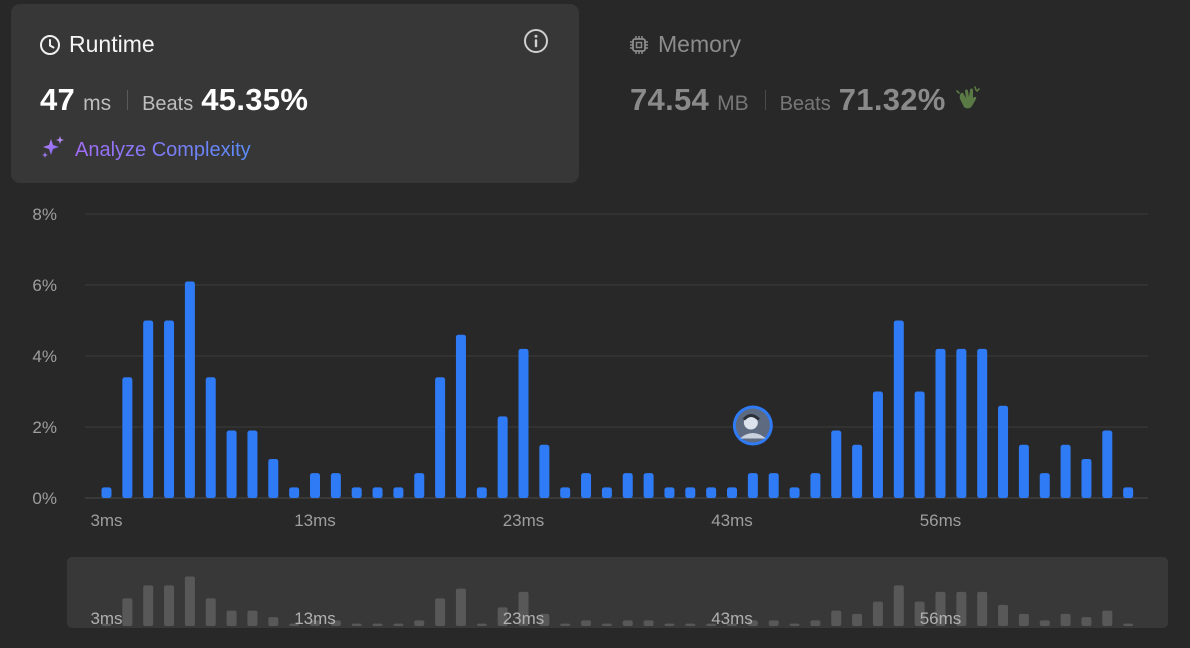 The height and width of the screenshot is (648, 1190). Describe the element at coordinates (50, 45) in the screenshot. I see `clock-icon` at that location.